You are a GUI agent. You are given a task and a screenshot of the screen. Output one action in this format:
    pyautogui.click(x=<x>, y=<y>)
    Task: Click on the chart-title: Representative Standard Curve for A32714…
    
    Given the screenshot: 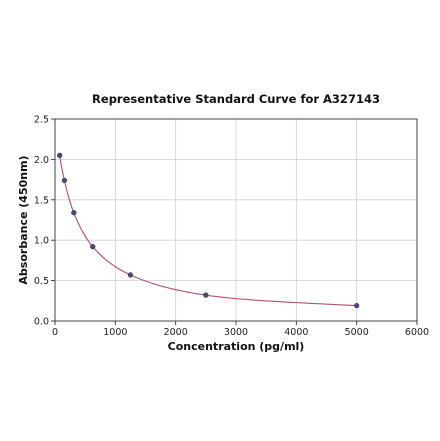 What is the action you would take?
    pyautogui.click(x=236, y=99)
    